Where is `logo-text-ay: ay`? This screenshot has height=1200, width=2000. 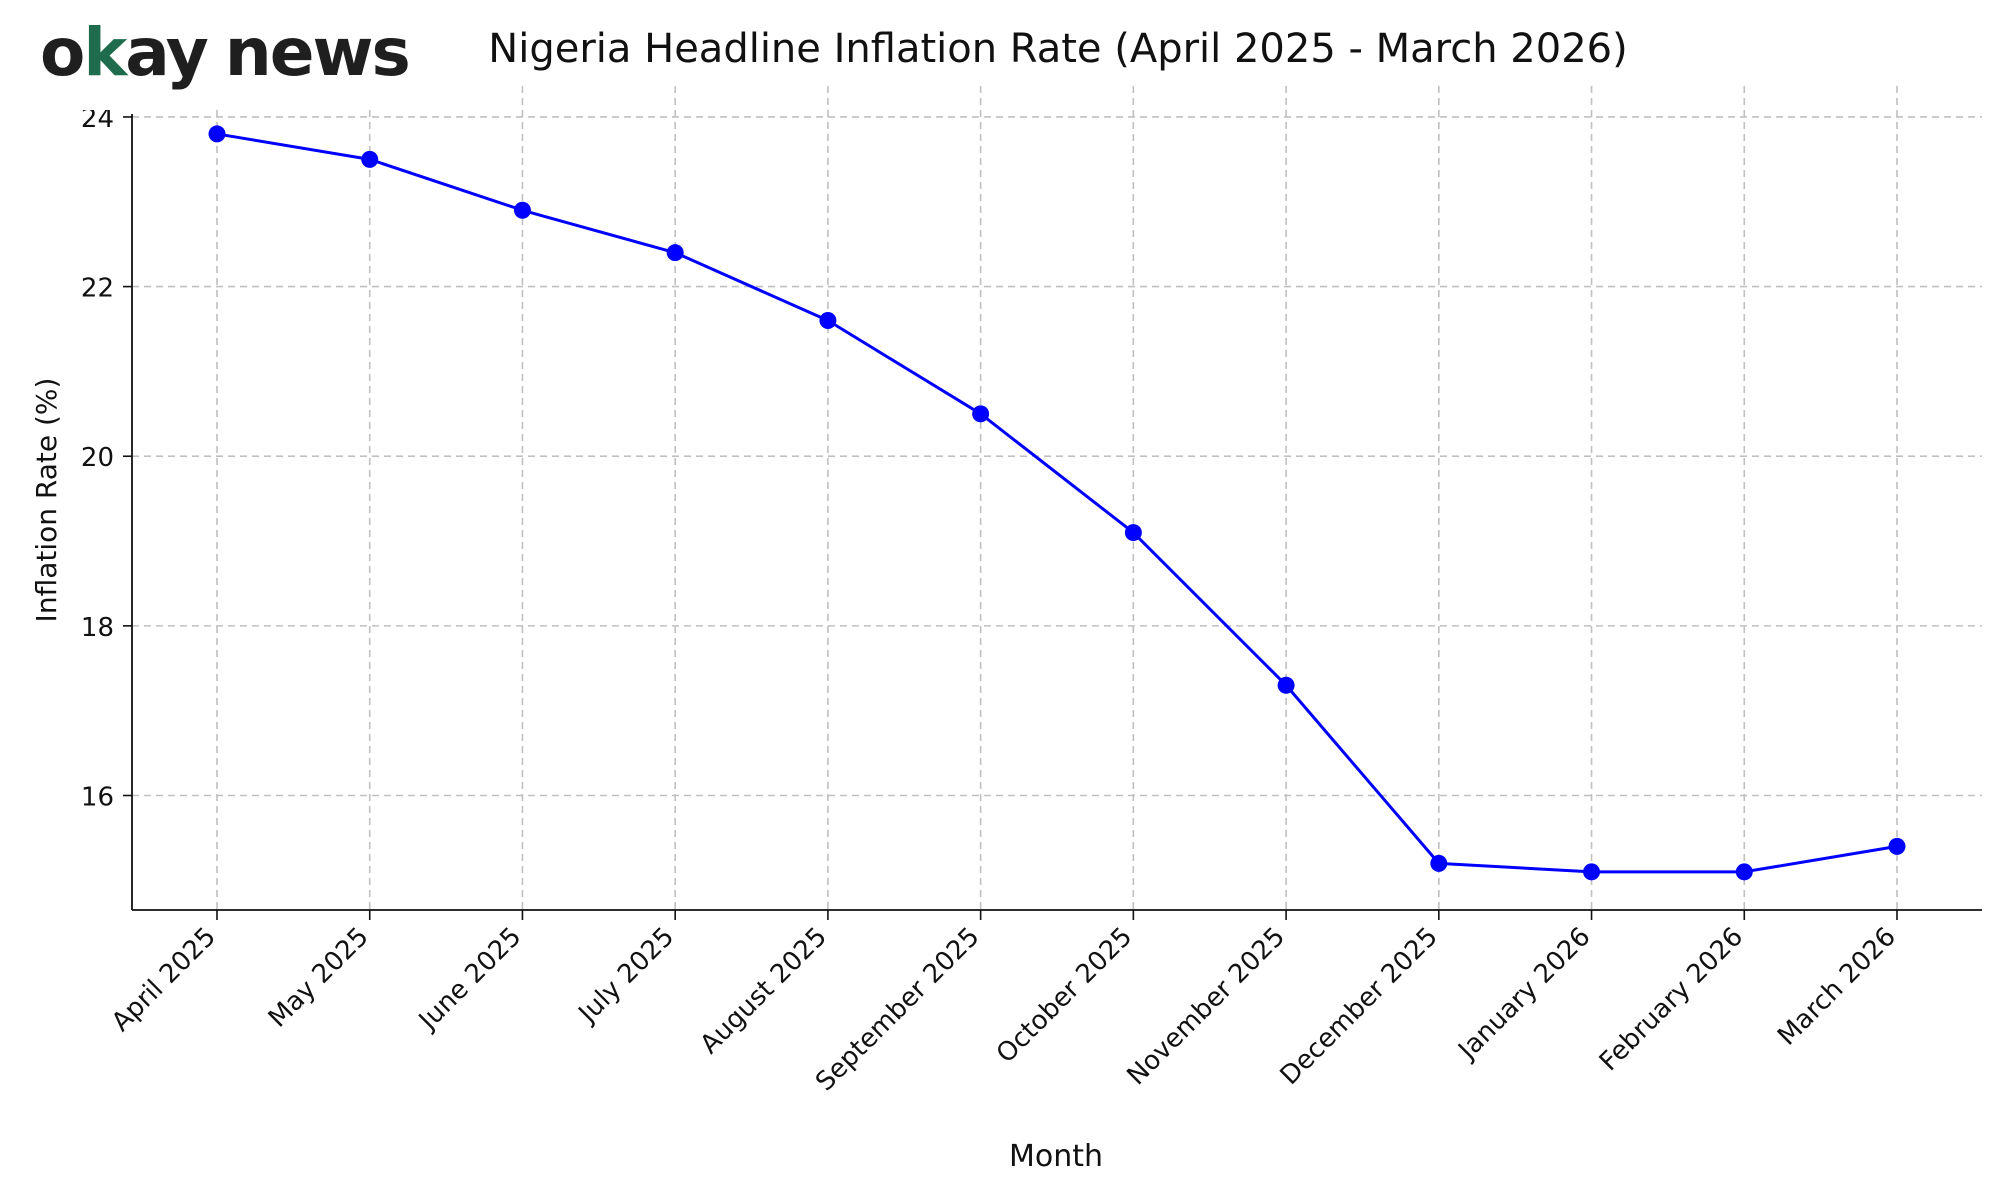
logo-text-ay: ay is located at coordinates (167, 52).